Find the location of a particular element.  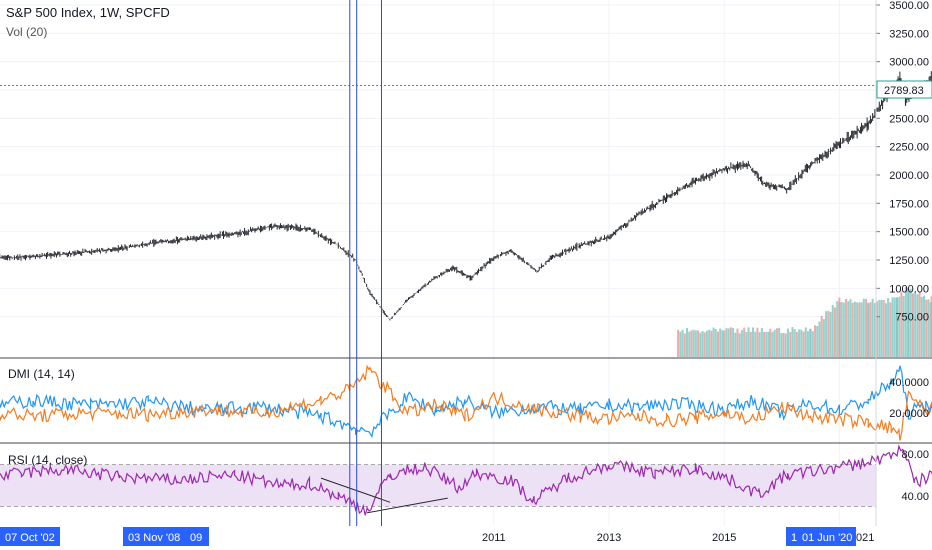

date-badge-left-text: 07 Oct '02 is located at coordinates (30, 538).